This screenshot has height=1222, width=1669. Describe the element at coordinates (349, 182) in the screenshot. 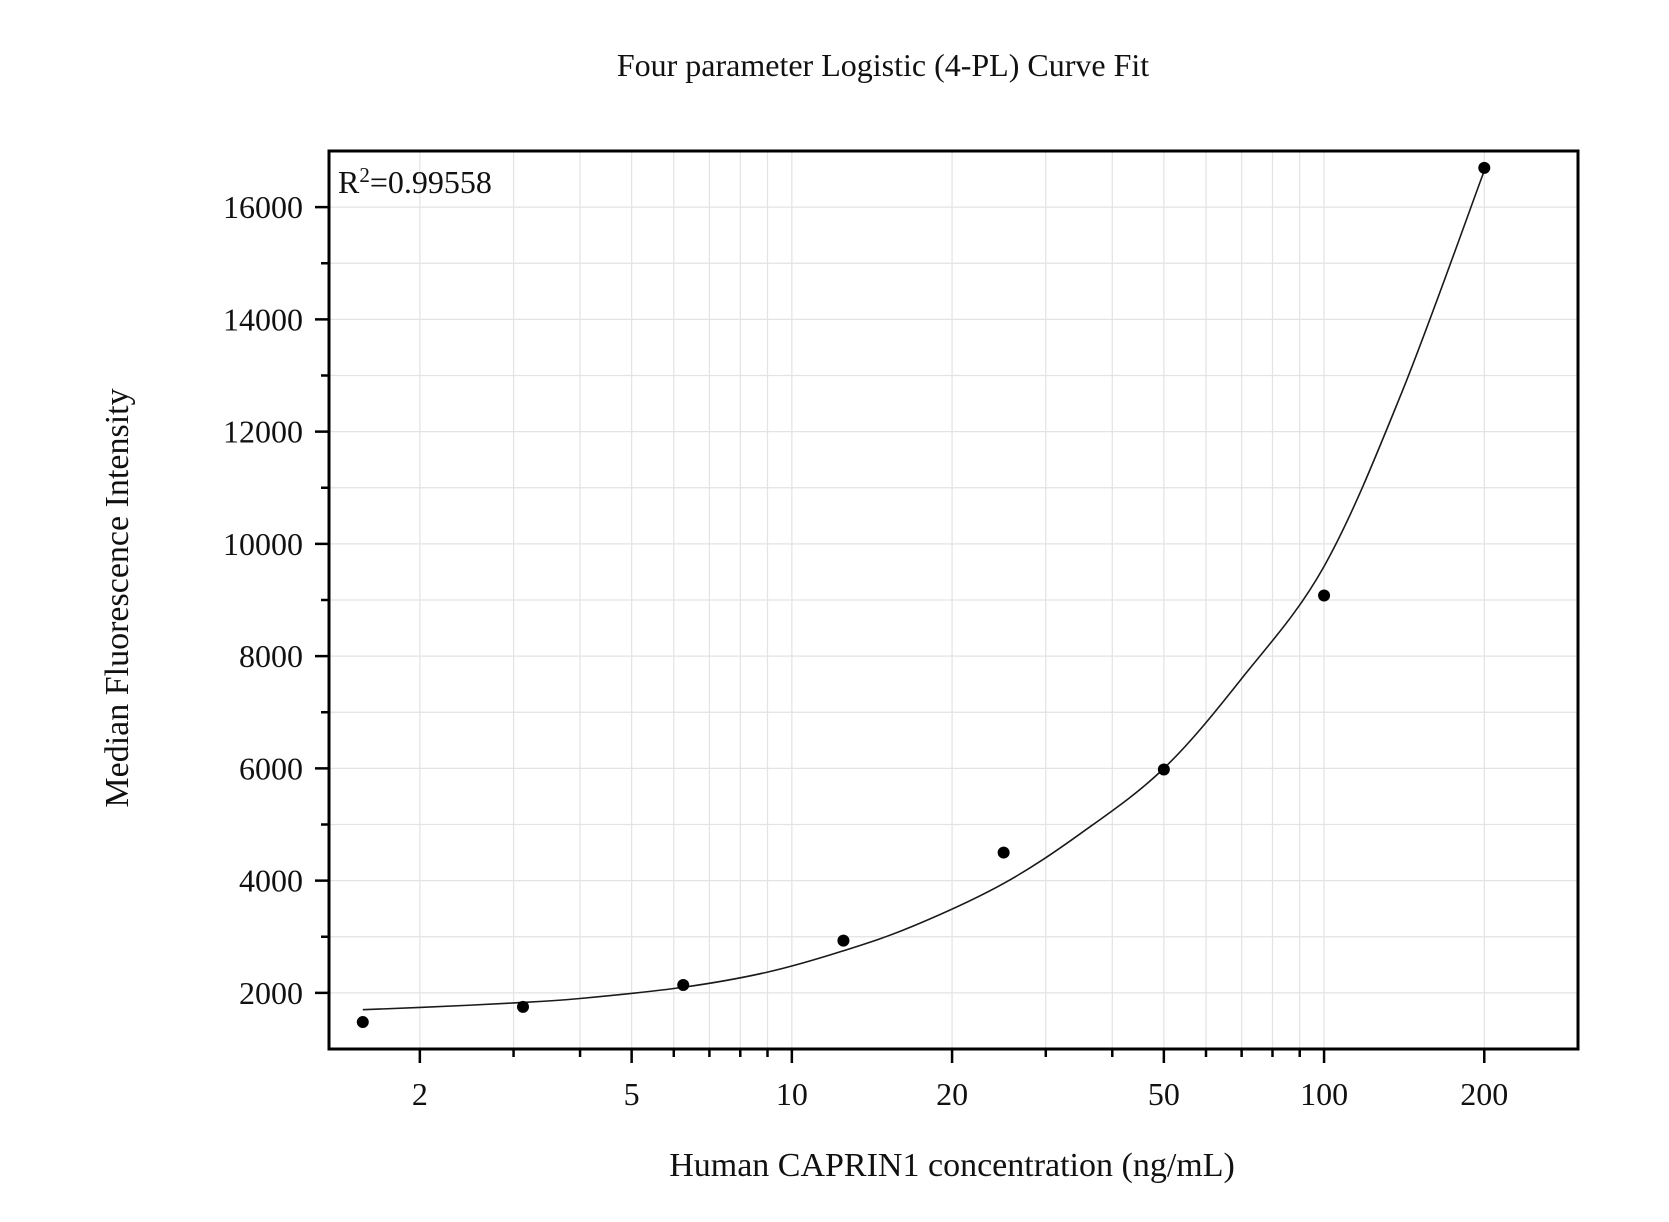

I see `r-squared-base: R` at that location.